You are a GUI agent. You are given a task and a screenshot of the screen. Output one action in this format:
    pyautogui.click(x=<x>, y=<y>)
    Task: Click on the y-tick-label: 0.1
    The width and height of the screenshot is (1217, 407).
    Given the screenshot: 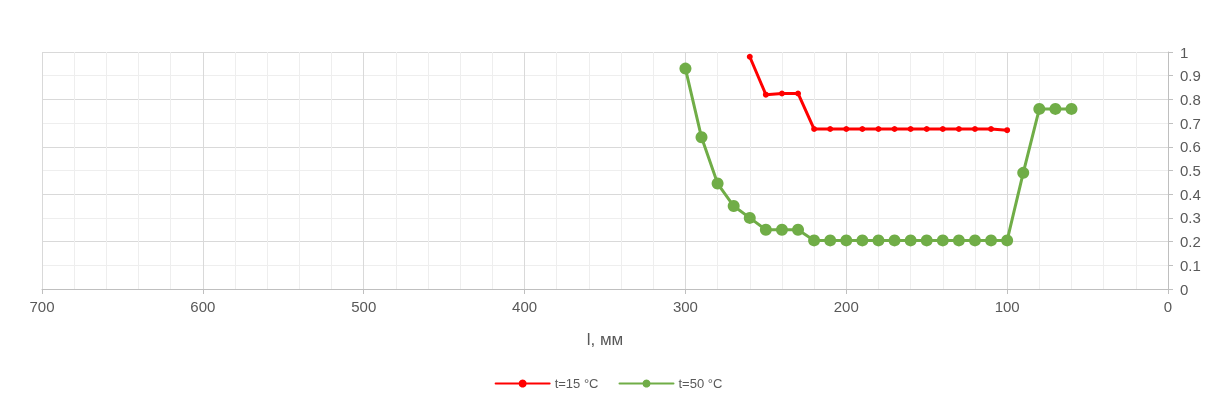 What is the action you would take?
    pyautogui.click(x=1190, y=265)
    